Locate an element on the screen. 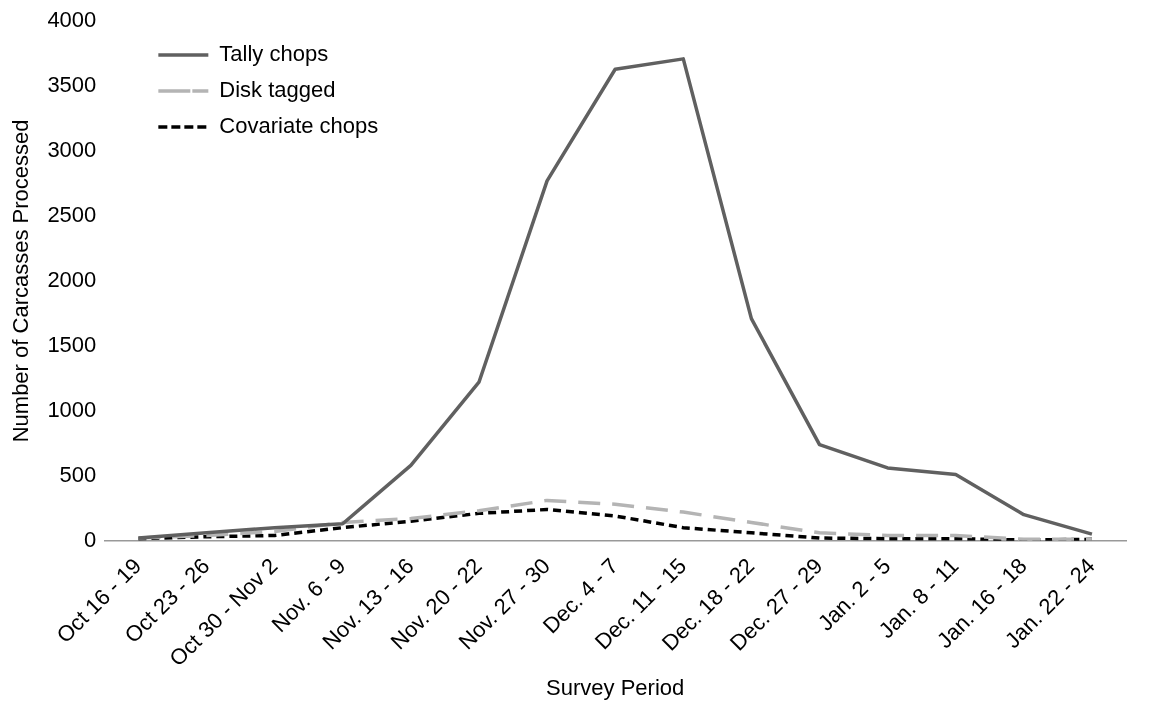 This screenshot has height=707, width=1166. legend-label: Tally chops is located at coordinates (274, 54).